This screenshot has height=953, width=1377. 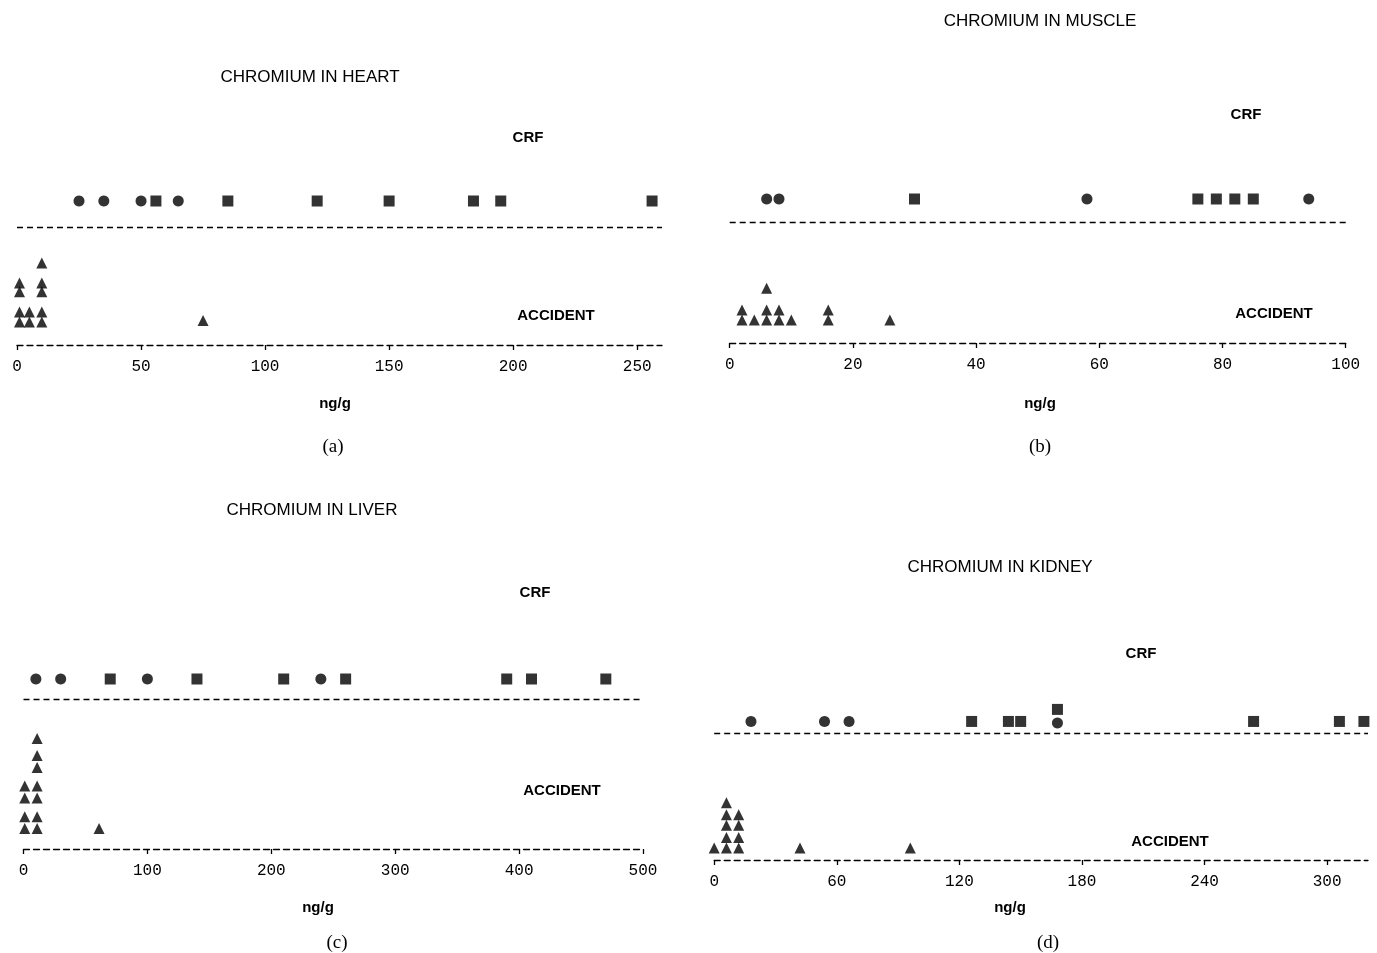 I want to click on x-tick-label: 20, so click(x=853, y=365).